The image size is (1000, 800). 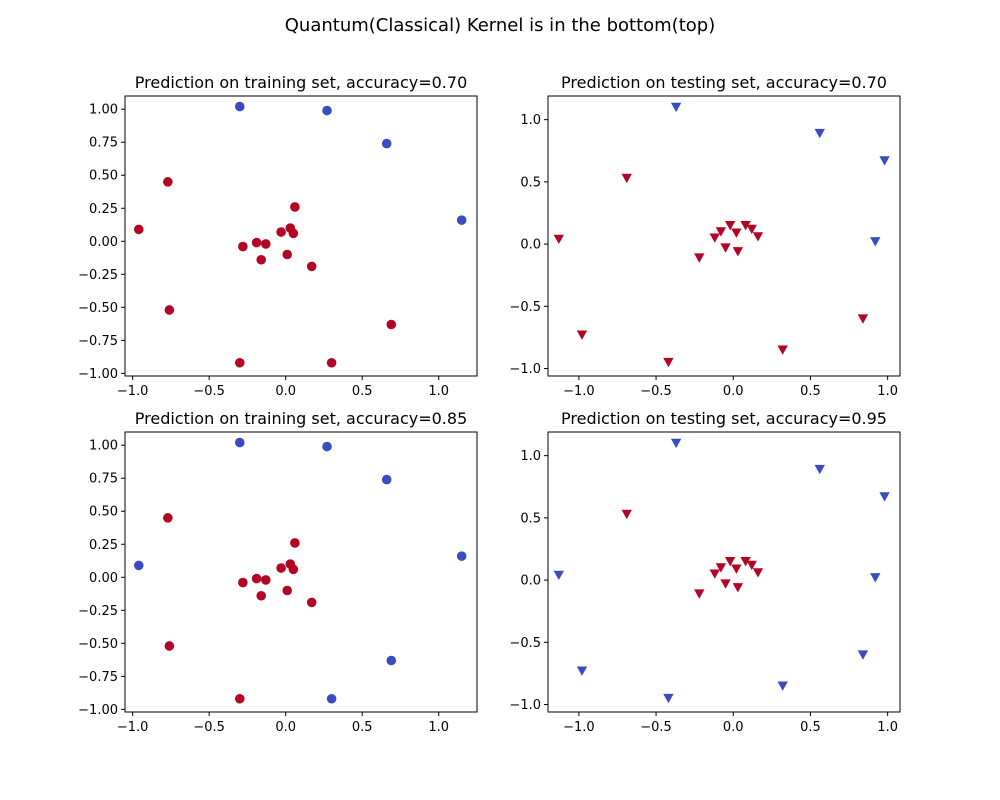 What do you see at coordinates (103, 209) in the screenshot?
I see `y-tick-label: 0.25` at bounding box center [103, 209].